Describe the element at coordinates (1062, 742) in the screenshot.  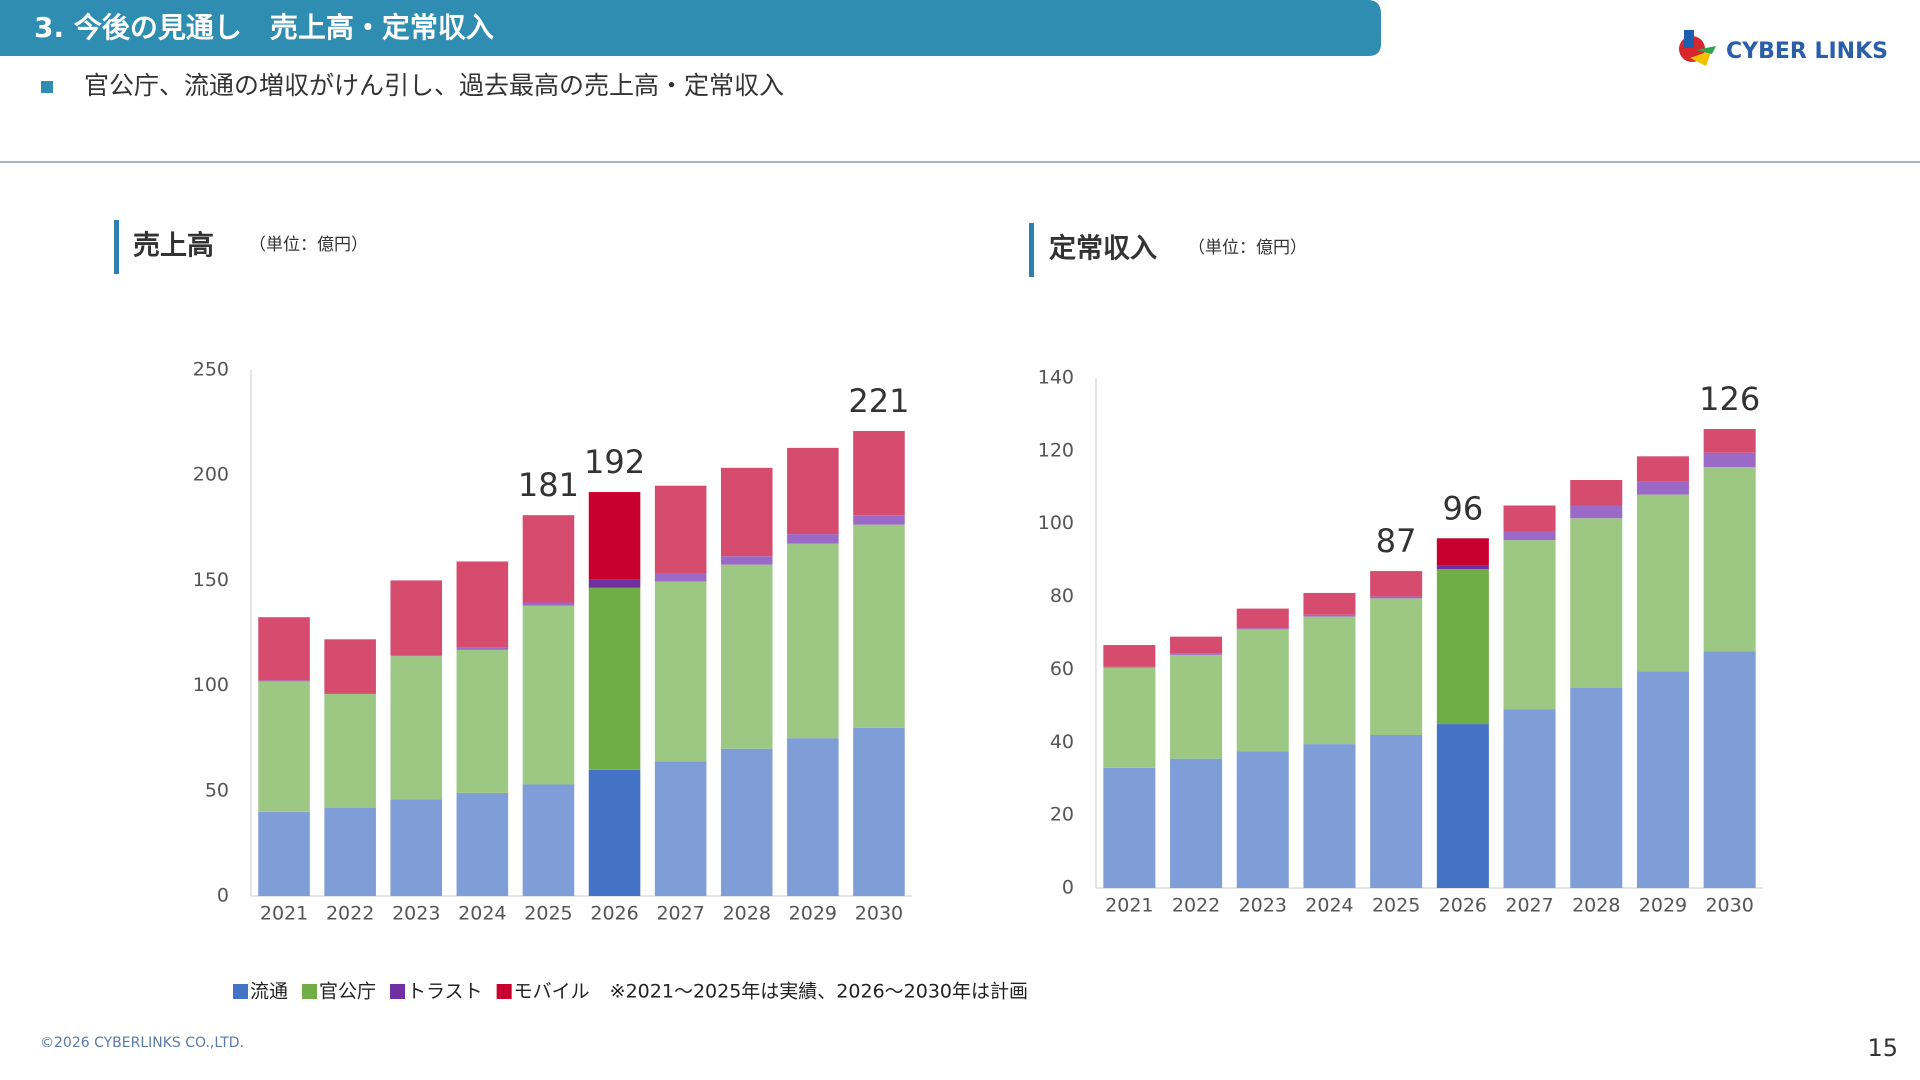
I see `y-tick-label: 40` at that location.